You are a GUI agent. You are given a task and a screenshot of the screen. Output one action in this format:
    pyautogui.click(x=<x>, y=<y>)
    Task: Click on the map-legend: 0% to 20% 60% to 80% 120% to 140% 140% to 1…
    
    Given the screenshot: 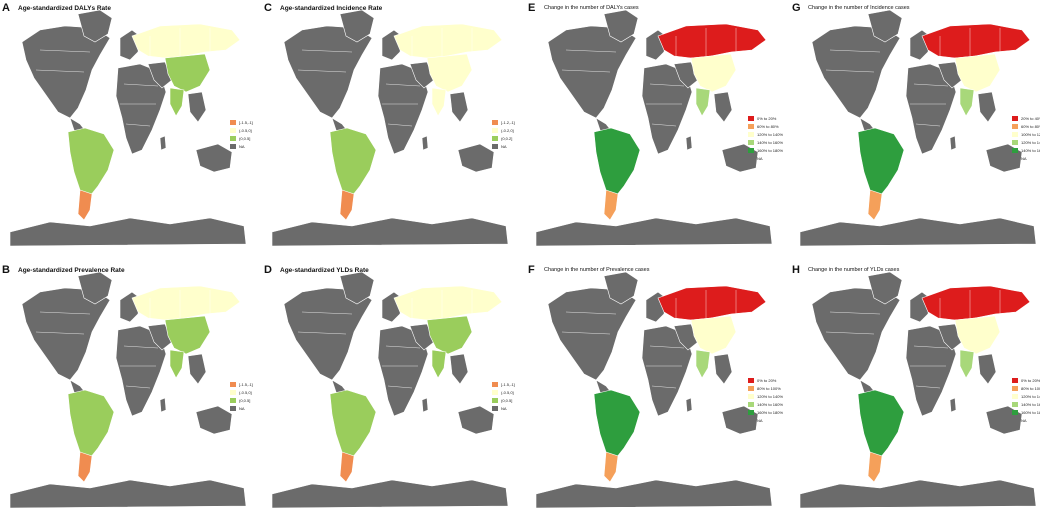 What is the action you would take?
    pyautogui.click(x=765, y=138)
    